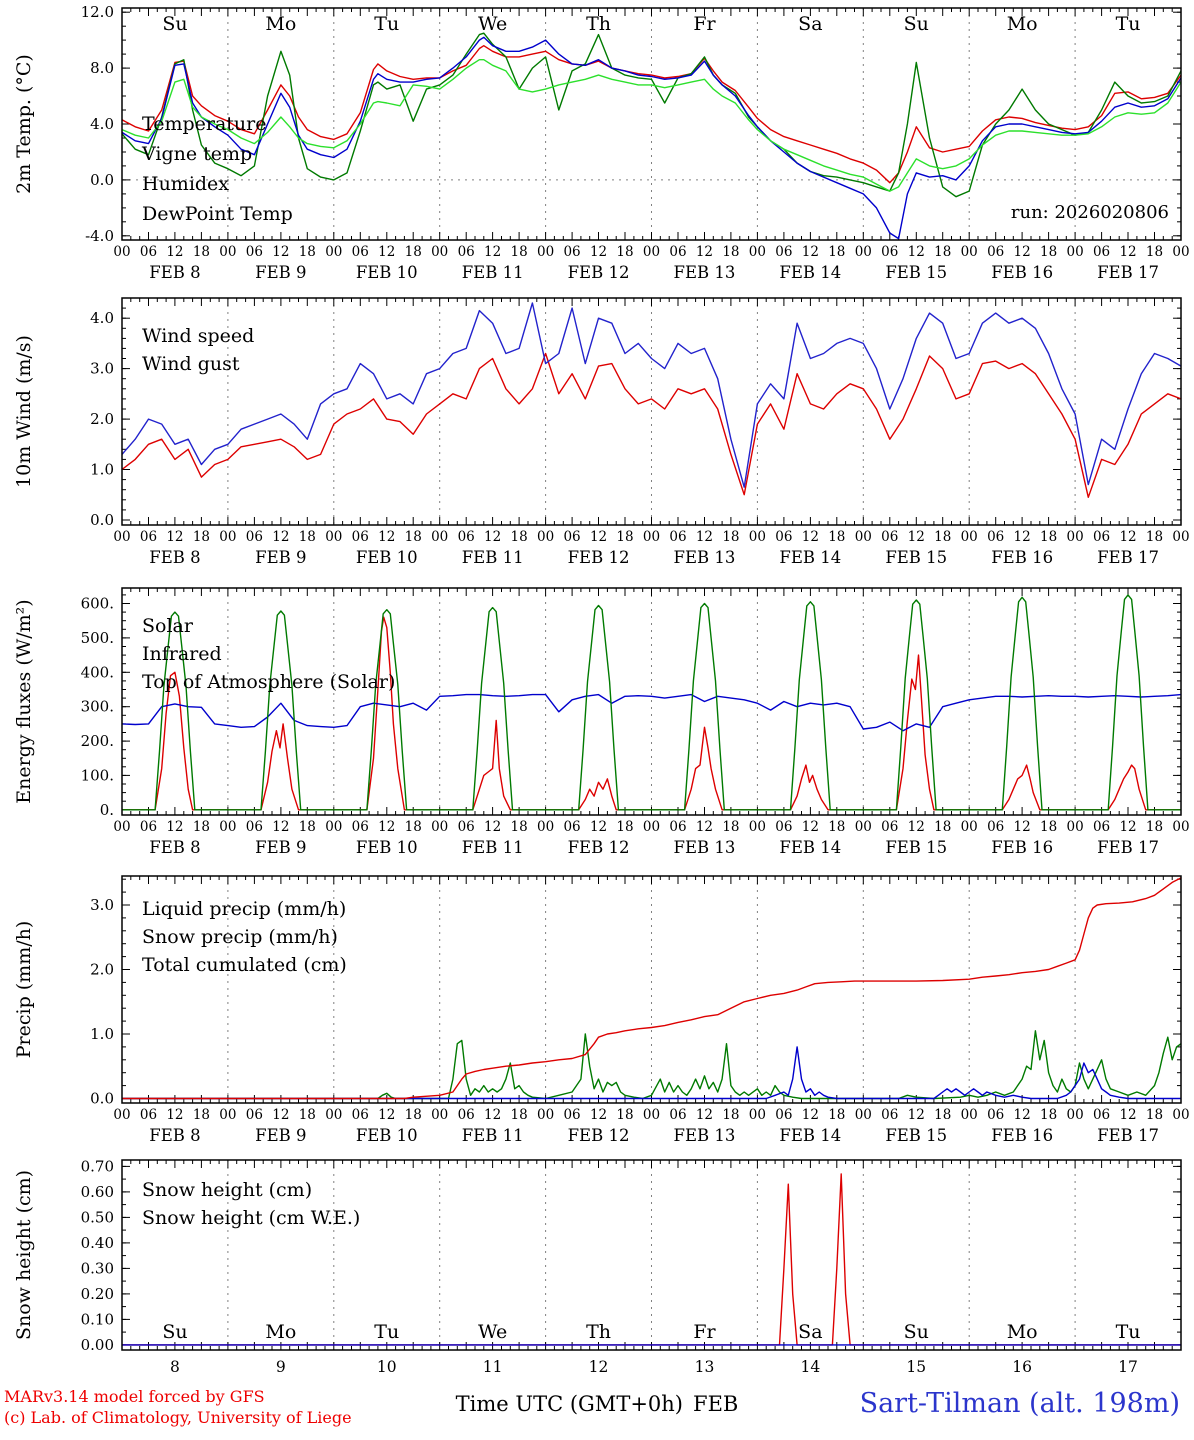 The image size is (1194, 1440). Describe the element at coordinates (651, 1073) in the screenshot. I see `series-line-snow-precip-mm-h` at that location.